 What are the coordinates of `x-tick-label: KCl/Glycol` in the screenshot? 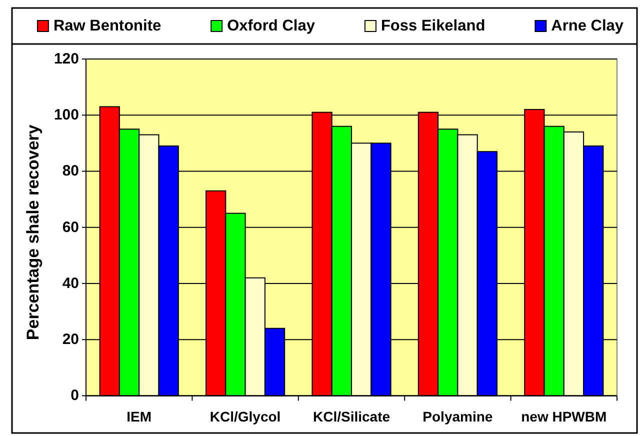 It's located at (245, 416).